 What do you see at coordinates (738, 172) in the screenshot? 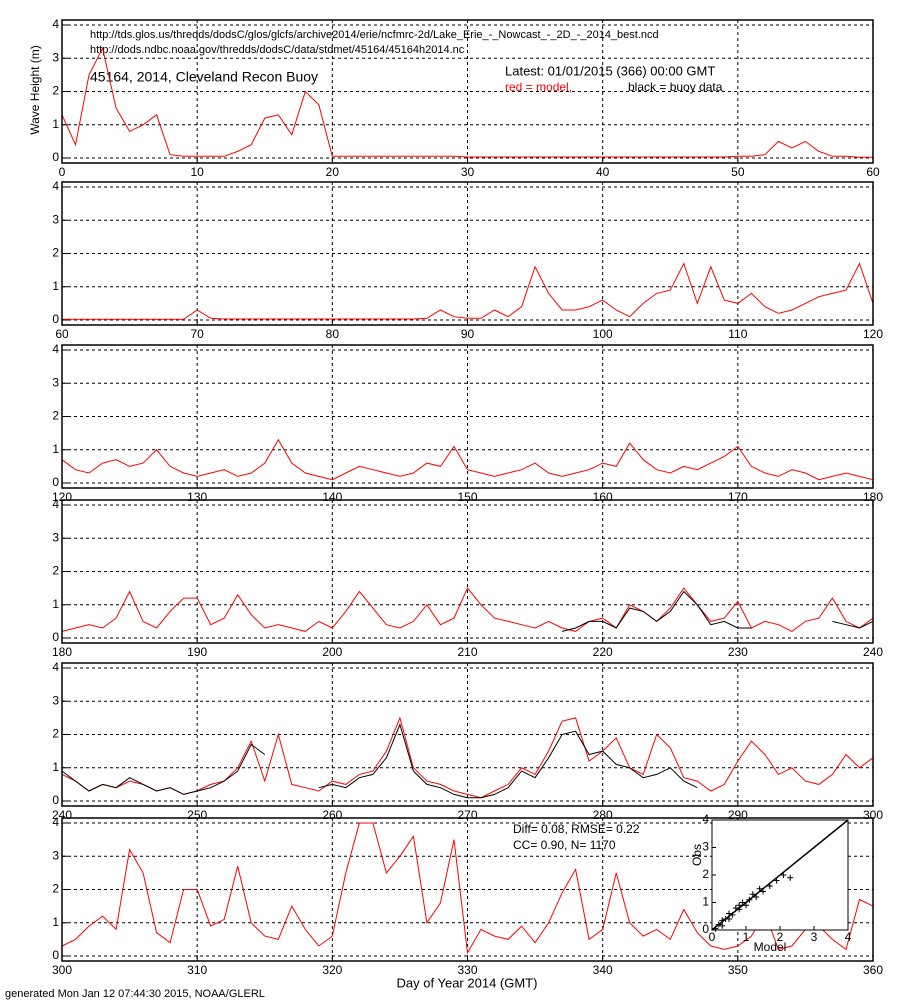
I see `x-tick-label: 50` at bounding box center [738, 172].